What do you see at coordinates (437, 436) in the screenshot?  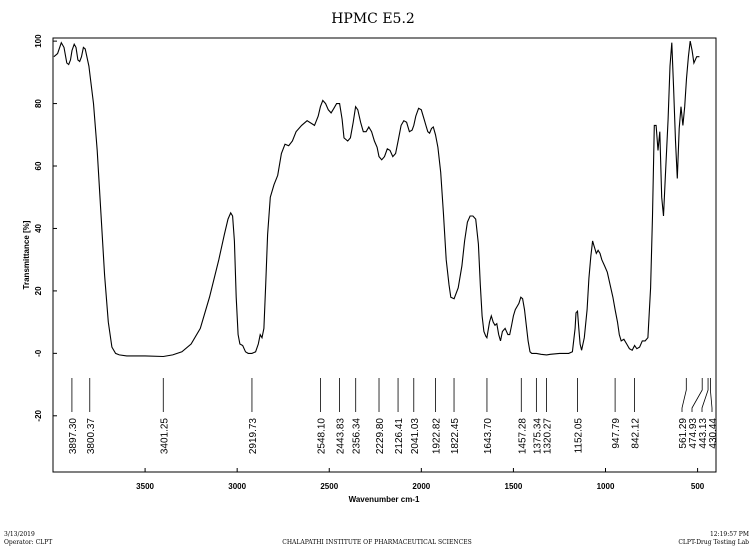 I see `peak-label: 1922.82` at bounding box center [437, 436].